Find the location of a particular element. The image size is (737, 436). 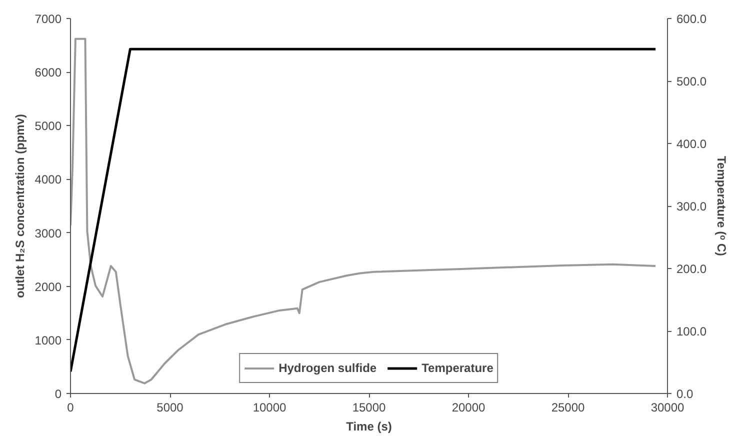

x-tick-label: 0 is located at coordinates (70, 407).